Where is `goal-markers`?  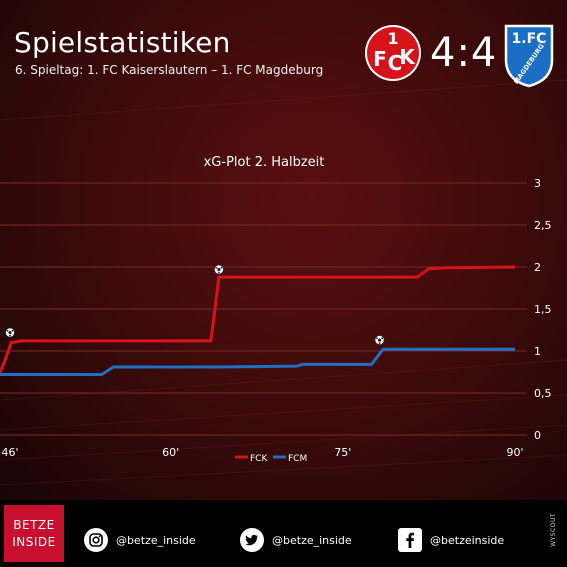
goal-markers is located at coordinates (195, 304).